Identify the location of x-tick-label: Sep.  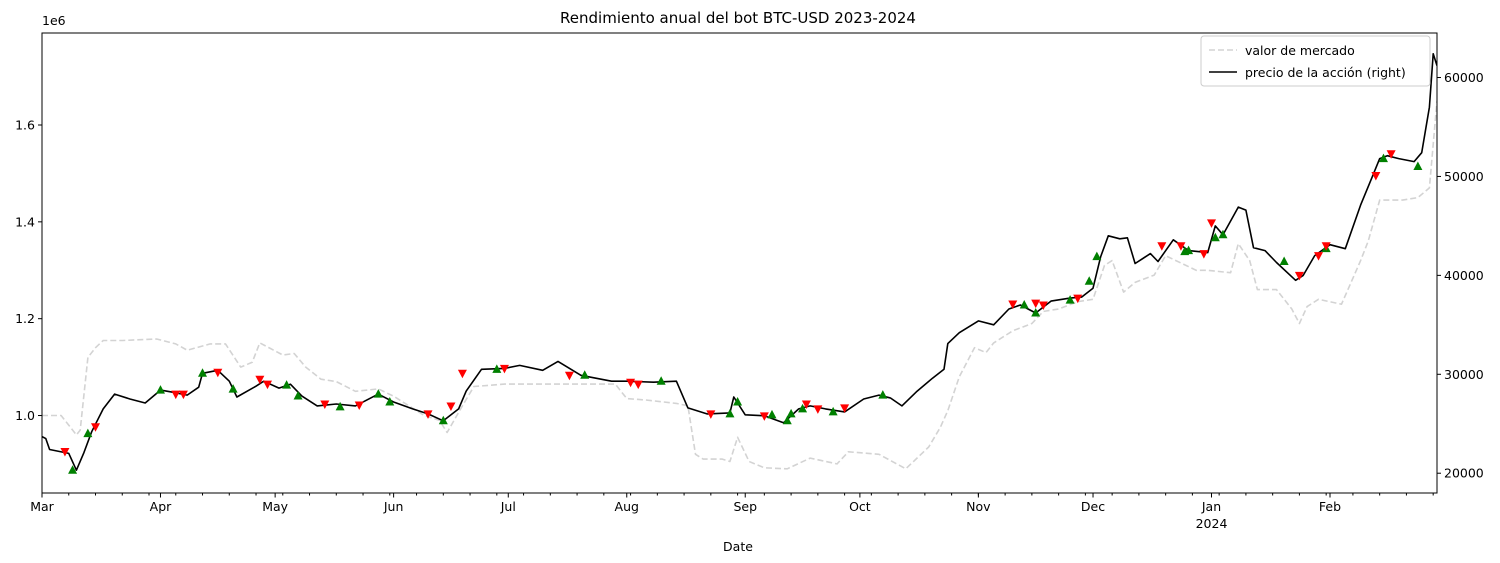
(745, 506).